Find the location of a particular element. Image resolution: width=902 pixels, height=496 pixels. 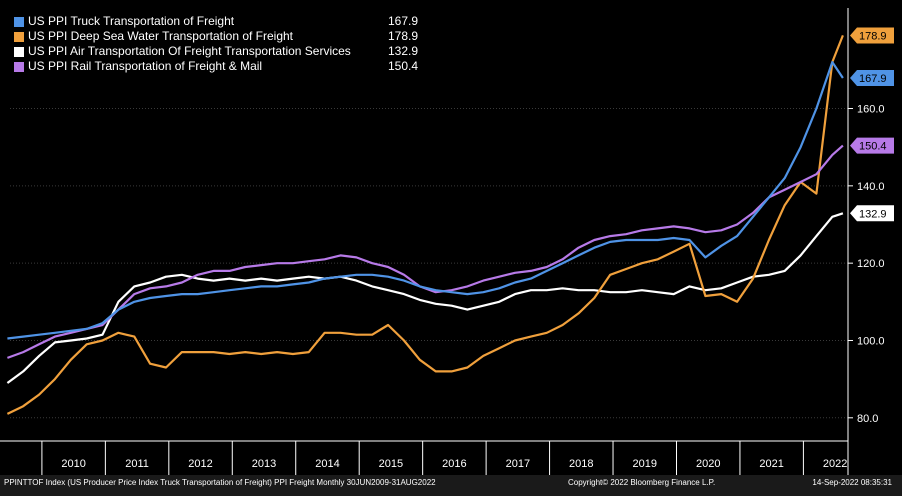

x-tick-label: 2021 is located at coordinates (771, 464).